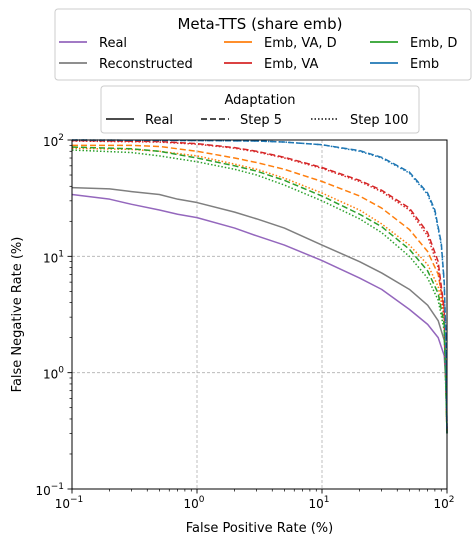 The image size is (475, 546). I want to click on legend-adaptation-entry: Step 5, so click(241, 120).